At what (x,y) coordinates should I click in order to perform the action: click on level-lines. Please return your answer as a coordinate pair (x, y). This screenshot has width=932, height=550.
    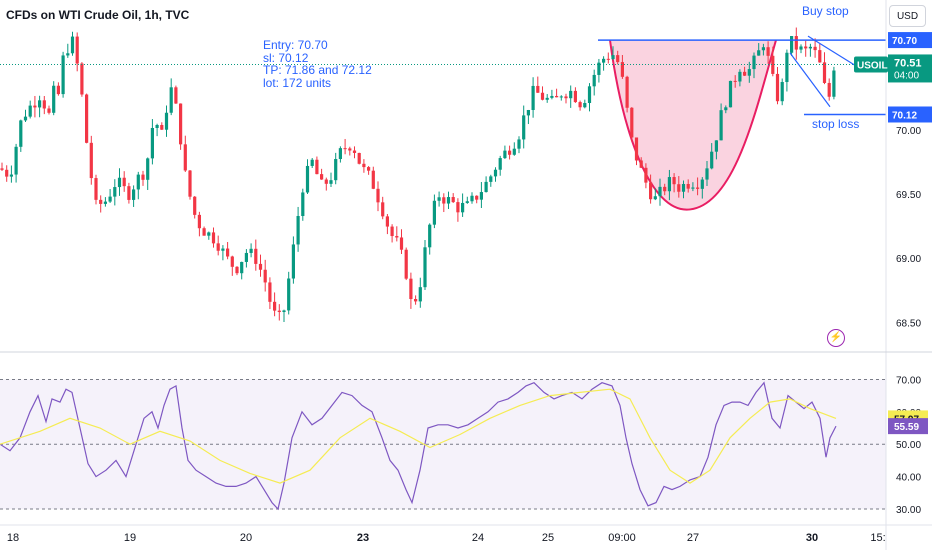
    Looking at the image, I should click on (443, 75).